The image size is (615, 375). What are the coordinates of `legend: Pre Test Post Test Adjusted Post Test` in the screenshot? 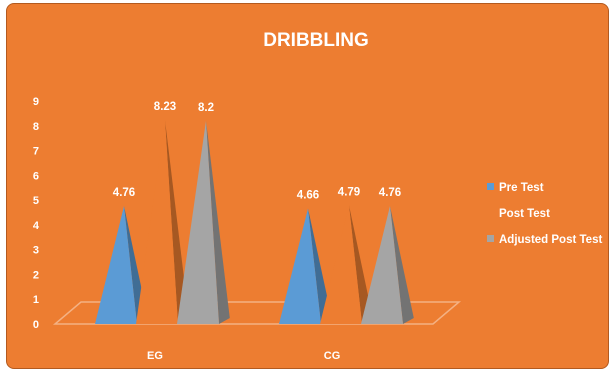 It's located at (544, 214).